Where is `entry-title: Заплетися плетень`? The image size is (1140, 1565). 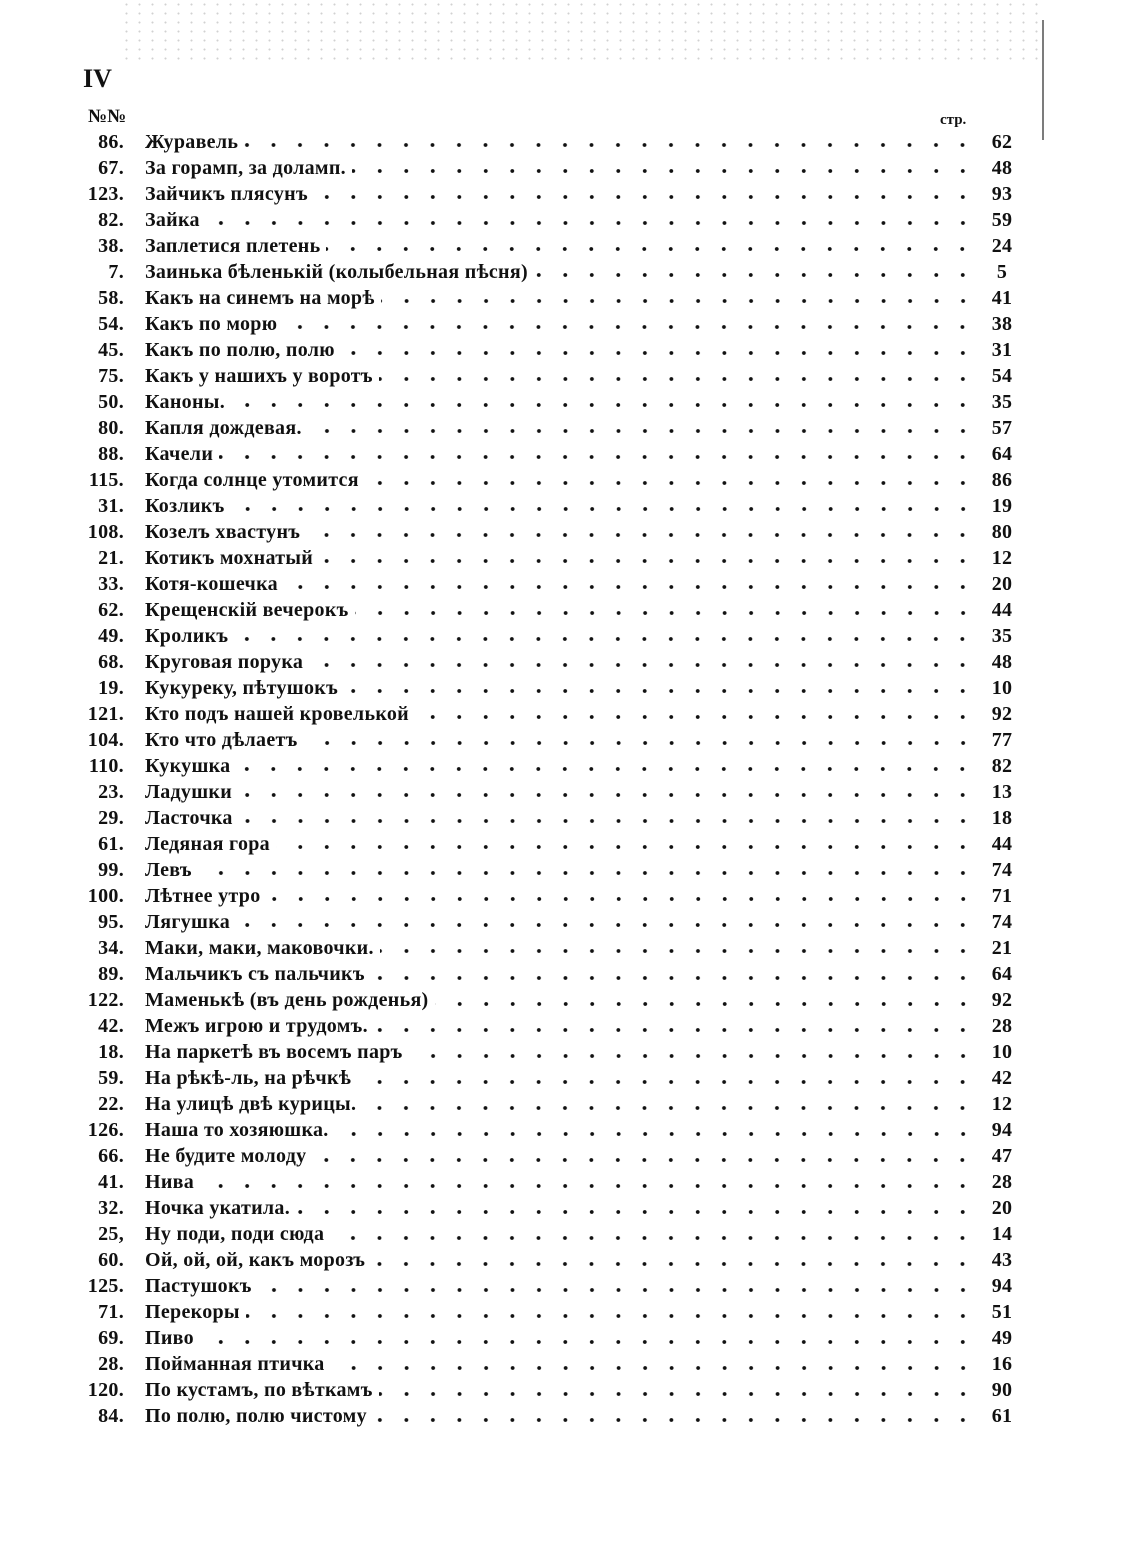 entry-title: Заплетися плетень is located at coordinates (233, 245).